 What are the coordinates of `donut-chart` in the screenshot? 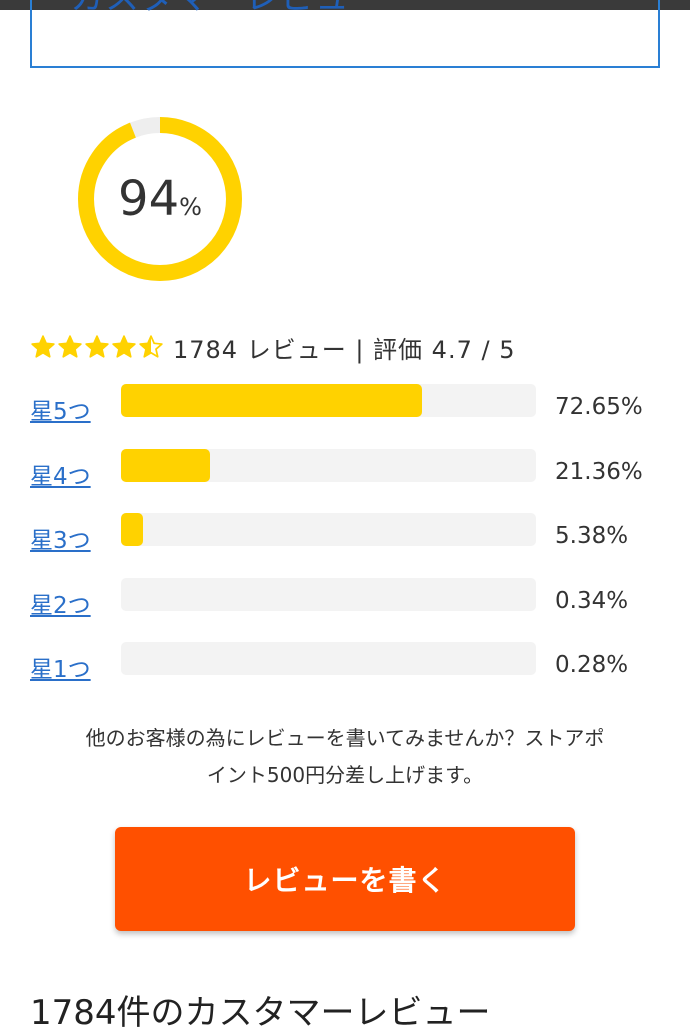 It's located at (160, 199).